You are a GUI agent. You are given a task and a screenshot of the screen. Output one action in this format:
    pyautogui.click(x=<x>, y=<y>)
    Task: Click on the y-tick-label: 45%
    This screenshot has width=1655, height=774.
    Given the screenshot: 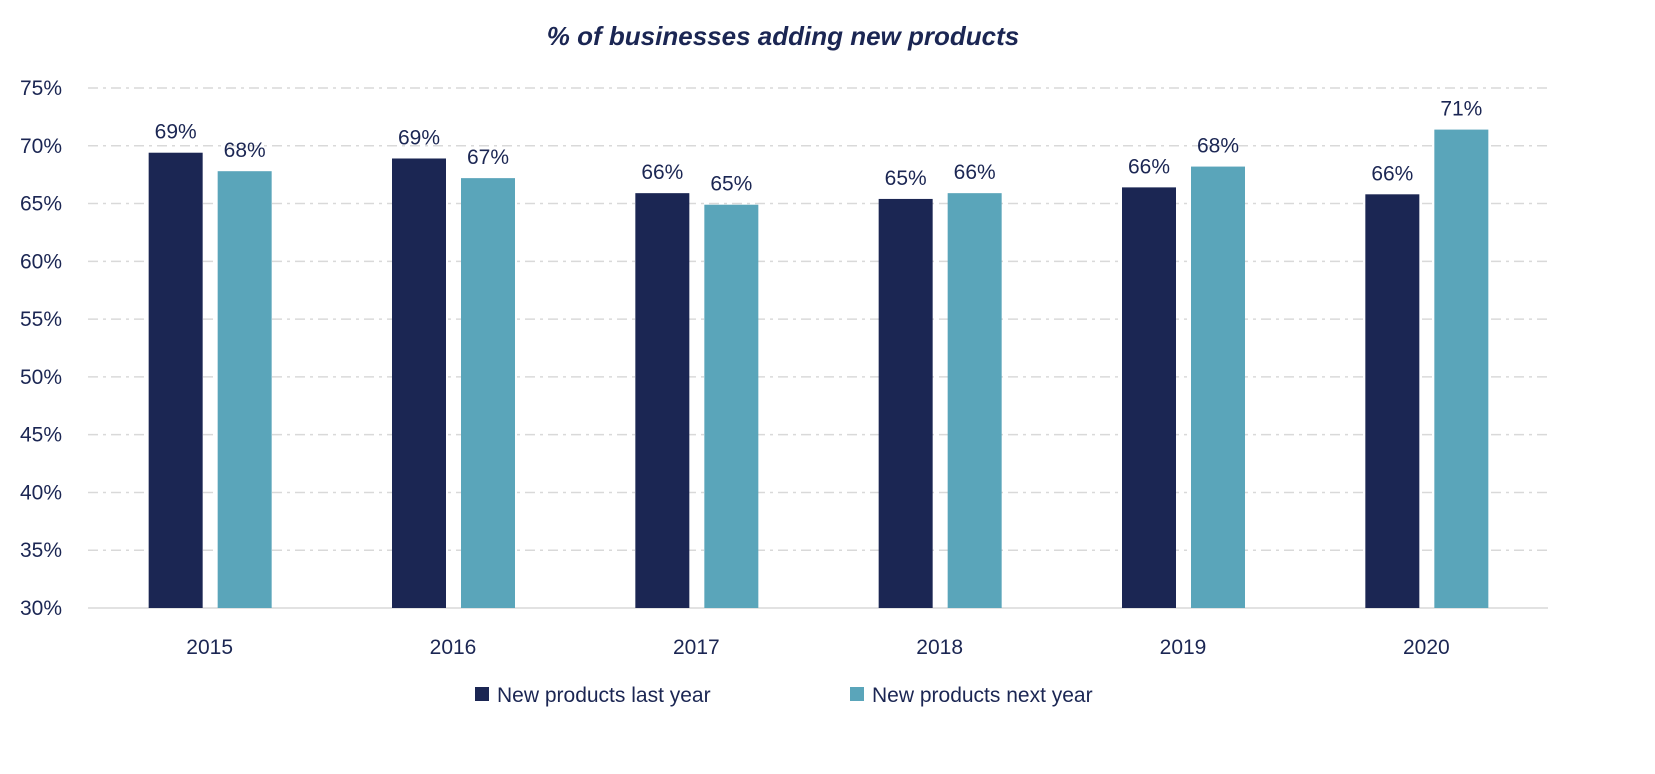 What is the action you would take?
    pyautogui.click(x=41, y=435)
    